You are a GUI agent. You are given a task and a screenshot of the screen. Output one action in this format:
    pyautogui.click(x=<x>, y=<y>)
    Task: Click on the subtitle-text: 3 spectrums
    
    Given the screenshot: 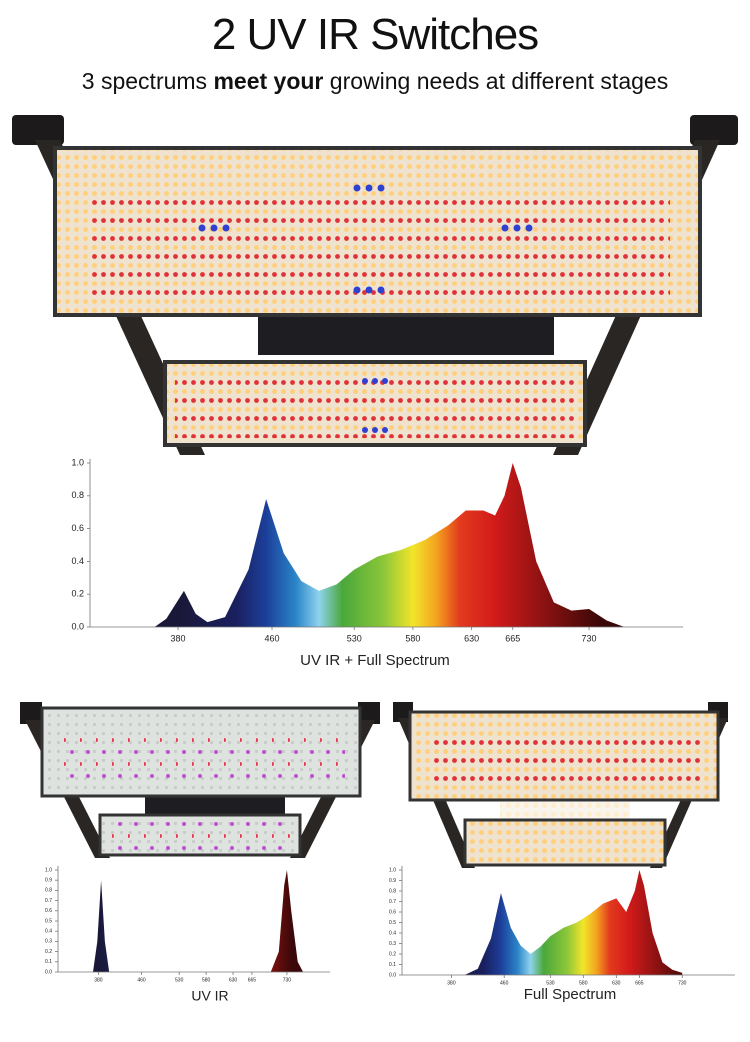 What is the action you would take?
    pyautogui.click(x=144, y=81)
    